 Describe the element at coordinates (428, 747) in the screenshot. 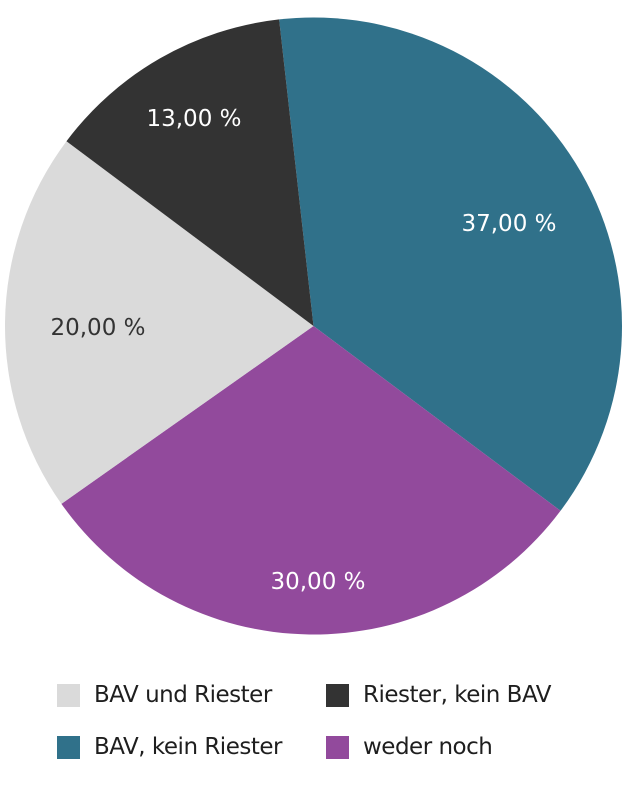

I see `legend-label: weder noch` at that location.